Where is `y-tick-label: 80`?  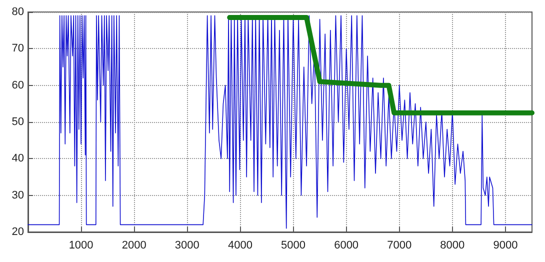 y-tick-label: 80 is located at coordinates (18, 12).